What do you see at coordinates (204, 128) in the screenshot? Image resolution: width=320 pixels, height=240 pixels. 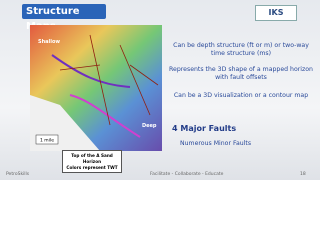 I see `heading: 4 Major Faults` at bounding box center [204, 128].